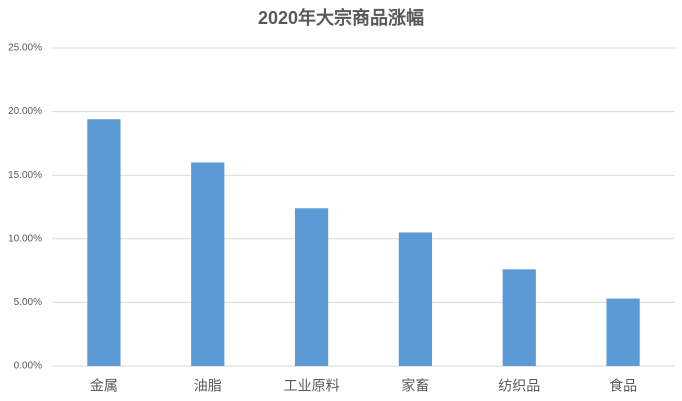 This screenshot has width=682, height=401. Describe the element at coordinates (341, 17) in the screenshot. I see `chart-title: 2020年大宗商品涨幅` at that location.